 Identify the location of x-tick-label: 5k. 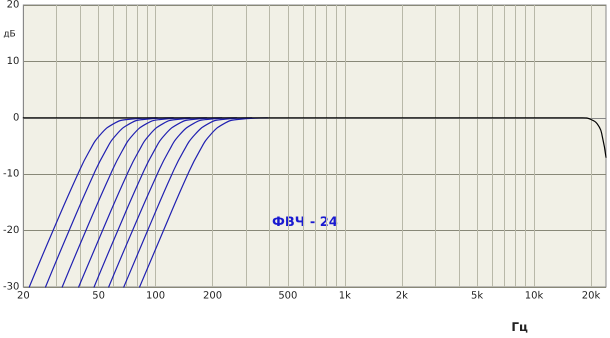
(477, 296).